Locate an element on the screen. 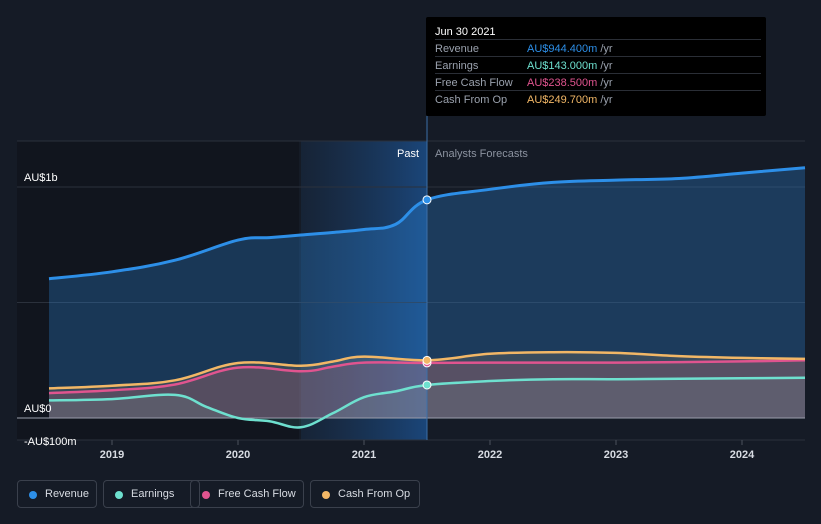 The height and width of the screenshot is (524, 821). tooltip-row-free-cash-flow: Free Cash Flow AU$238.500m/yr is located at coordinates (598, 82).